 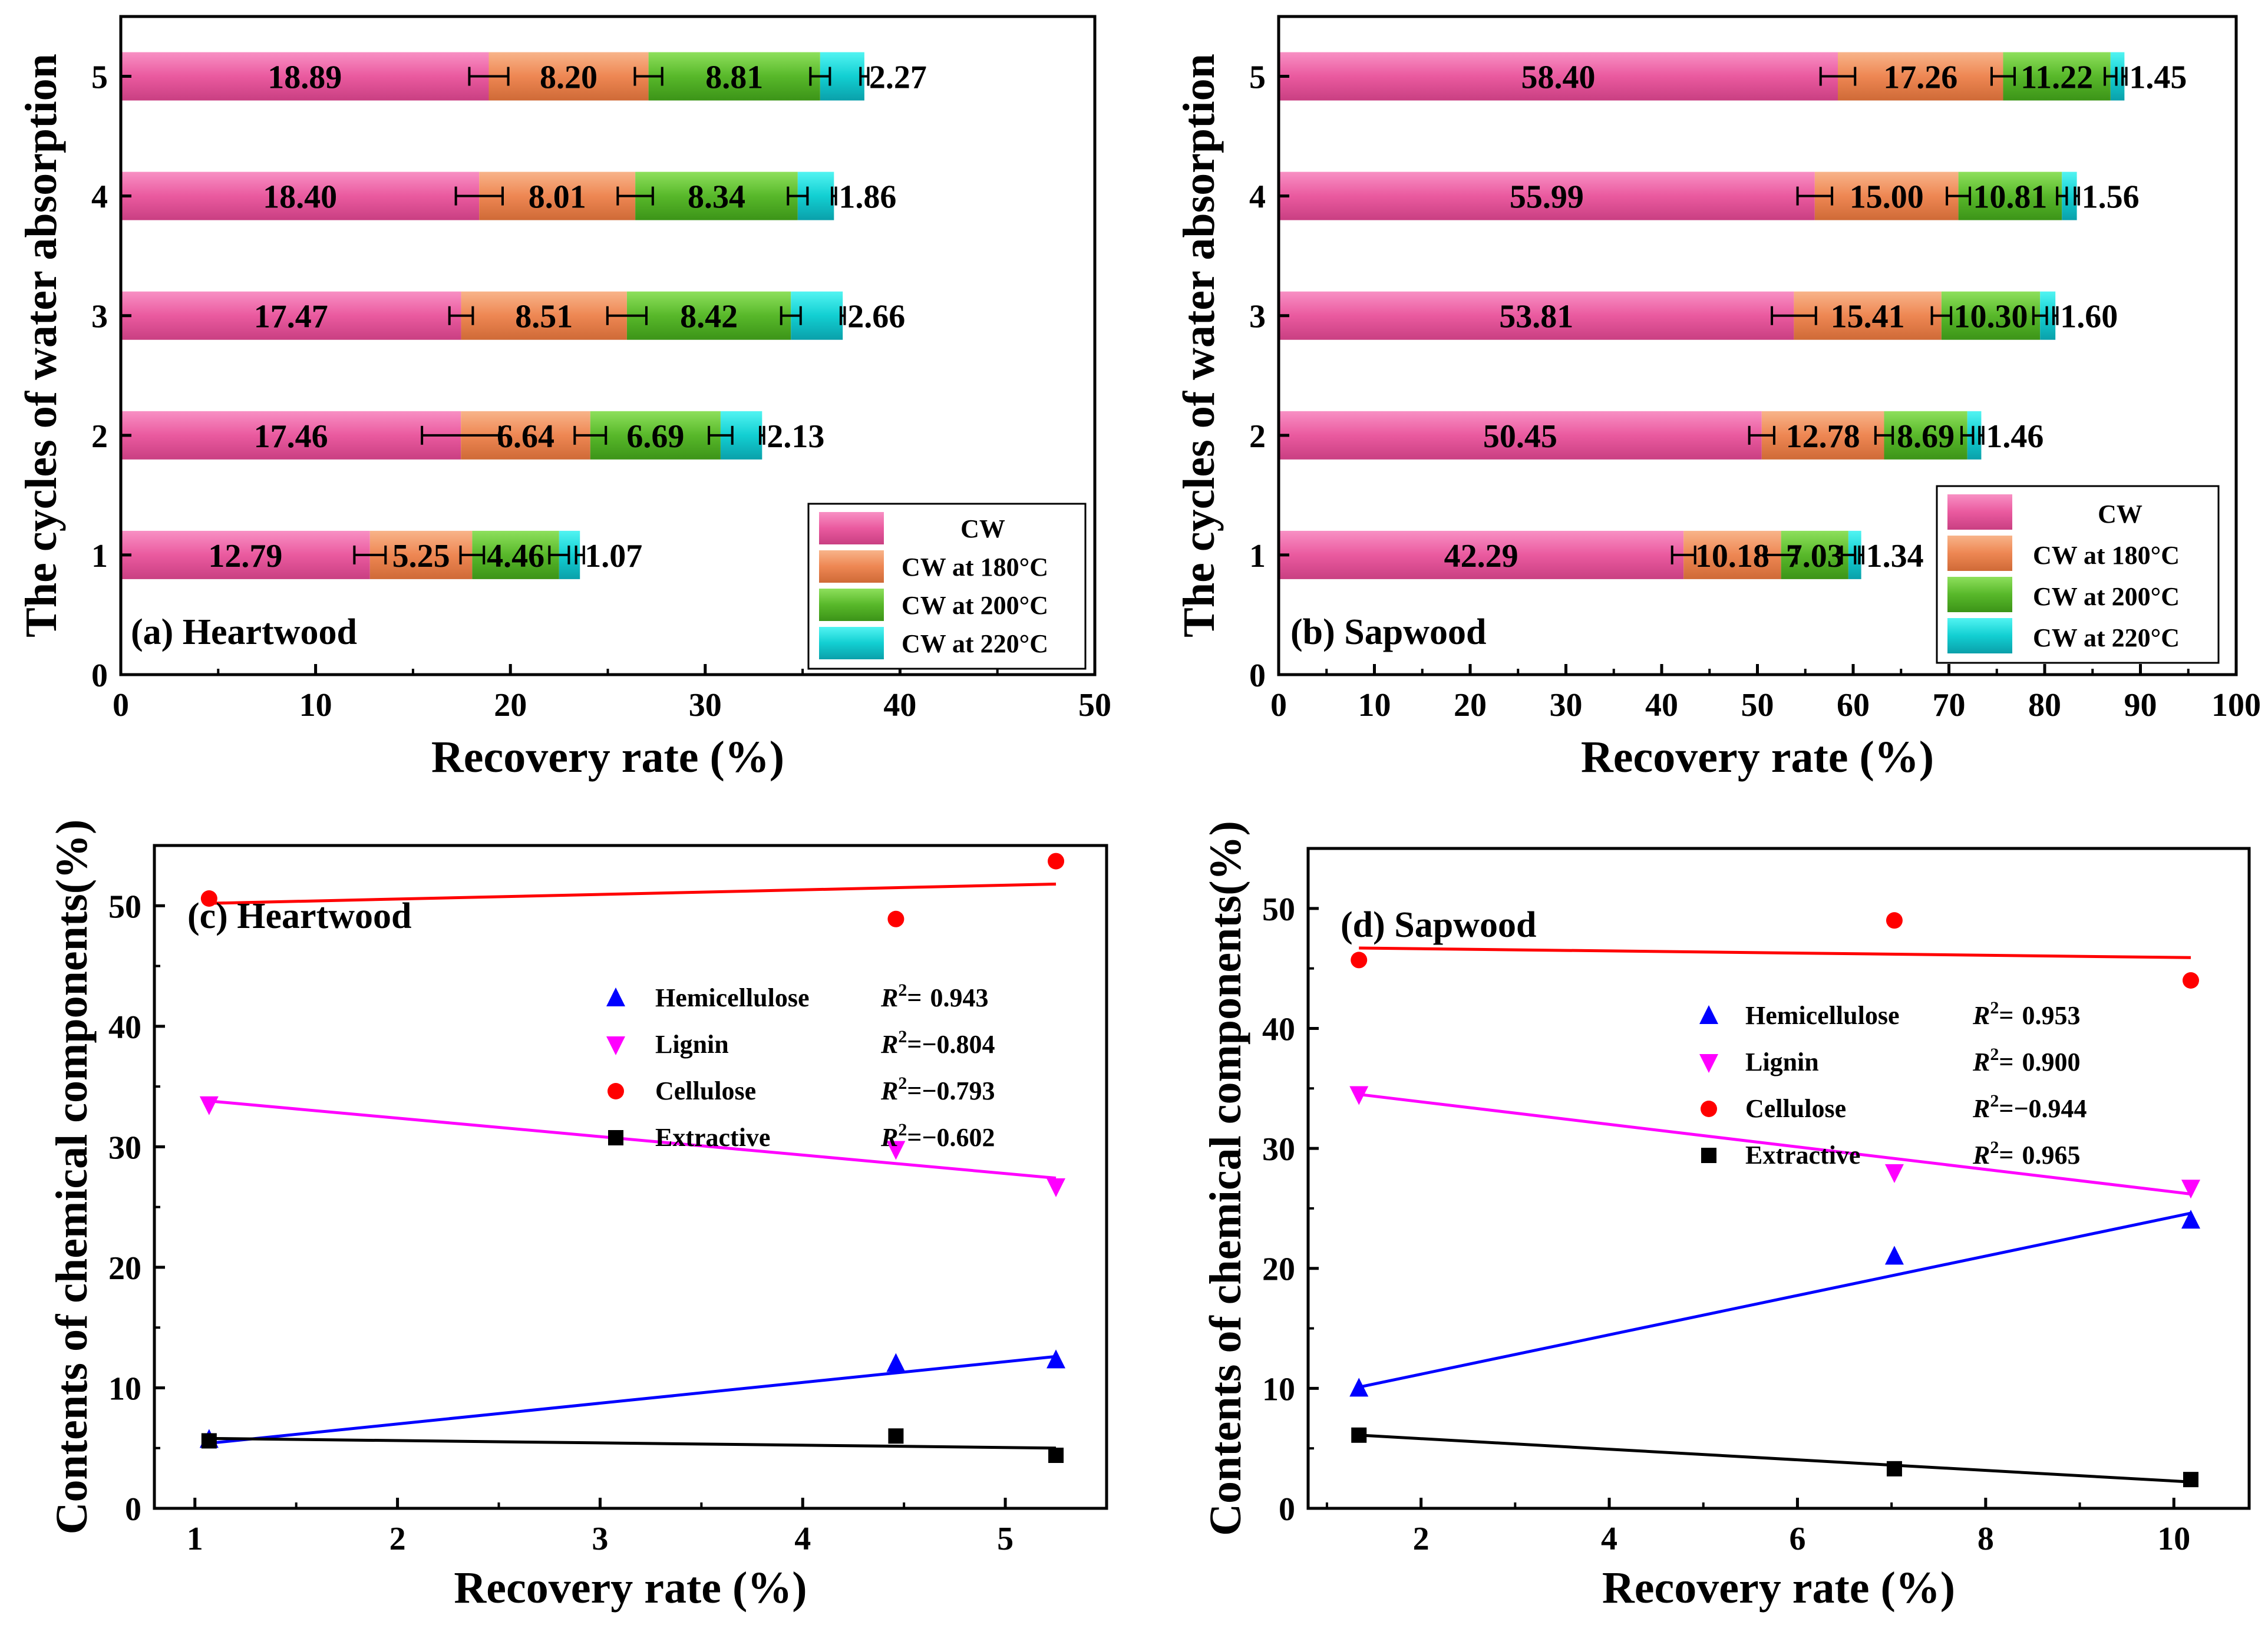 I want to click on bar-value-label: 8.20, so click(x=568, y=78).